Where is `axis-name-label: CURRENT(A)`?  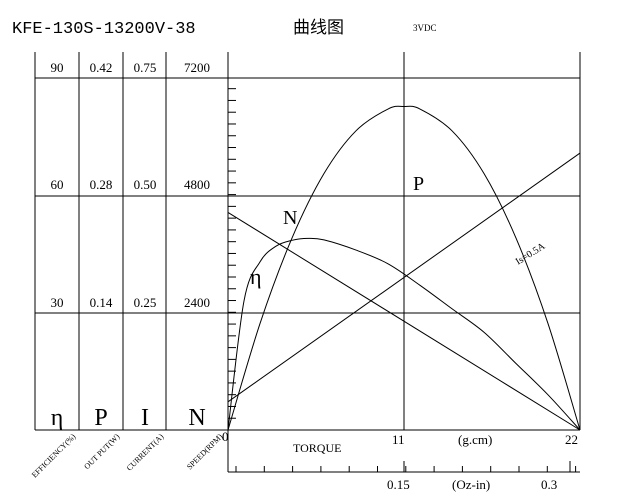 axis-name-label: CURRENT(A) is located at coordinates (145, 452).